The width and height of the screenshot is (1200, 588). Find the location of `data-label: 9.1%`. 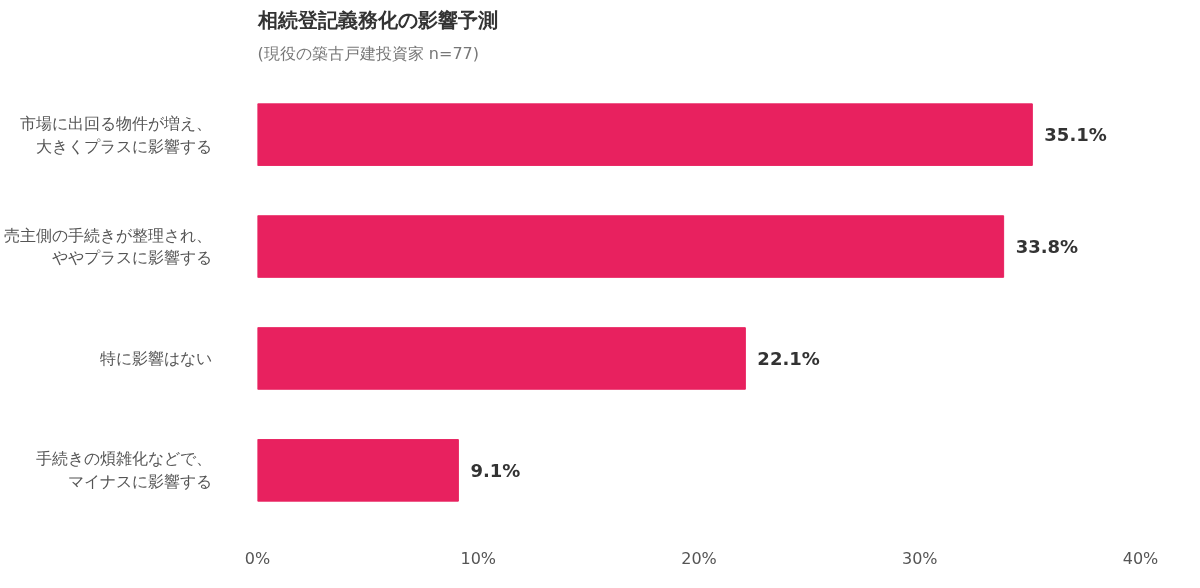

data-label: 9.1% is located at coordinates (495, 470).